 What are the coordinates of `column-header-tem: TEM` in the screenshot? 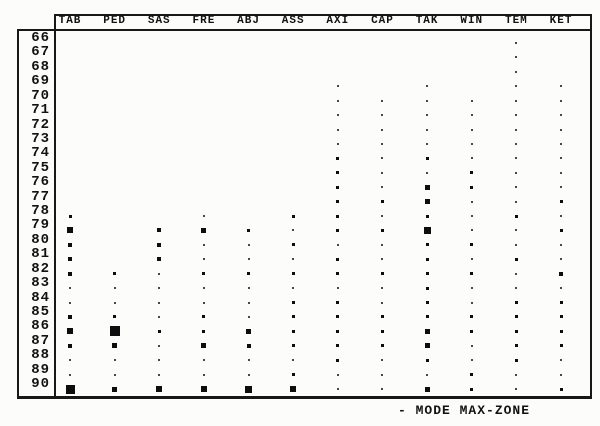 It's located at (516, 21).